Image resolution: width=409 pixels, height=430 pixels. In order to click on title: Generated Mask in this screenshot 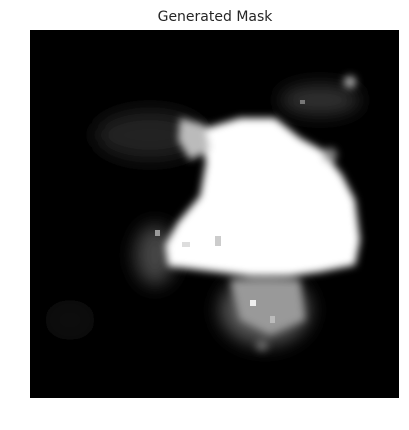, I will do `click(216, 17)`.